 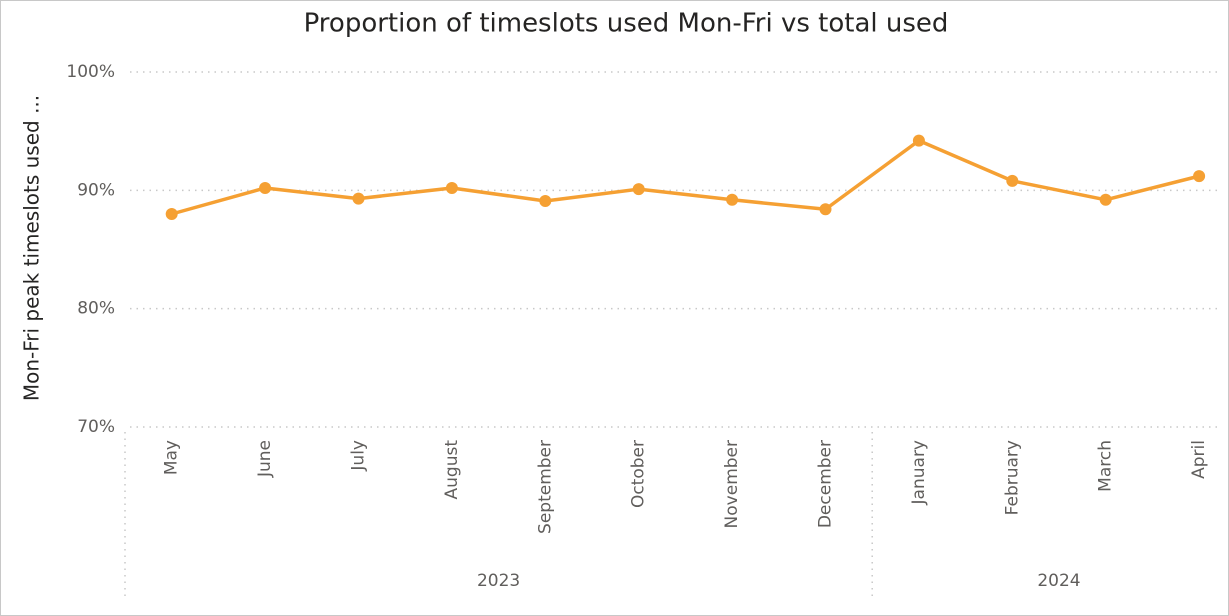 What do you see at coordinates (1012, 477) in the screenshot?
I see `x-tick-label: February` at bounding box center [1012, 477].